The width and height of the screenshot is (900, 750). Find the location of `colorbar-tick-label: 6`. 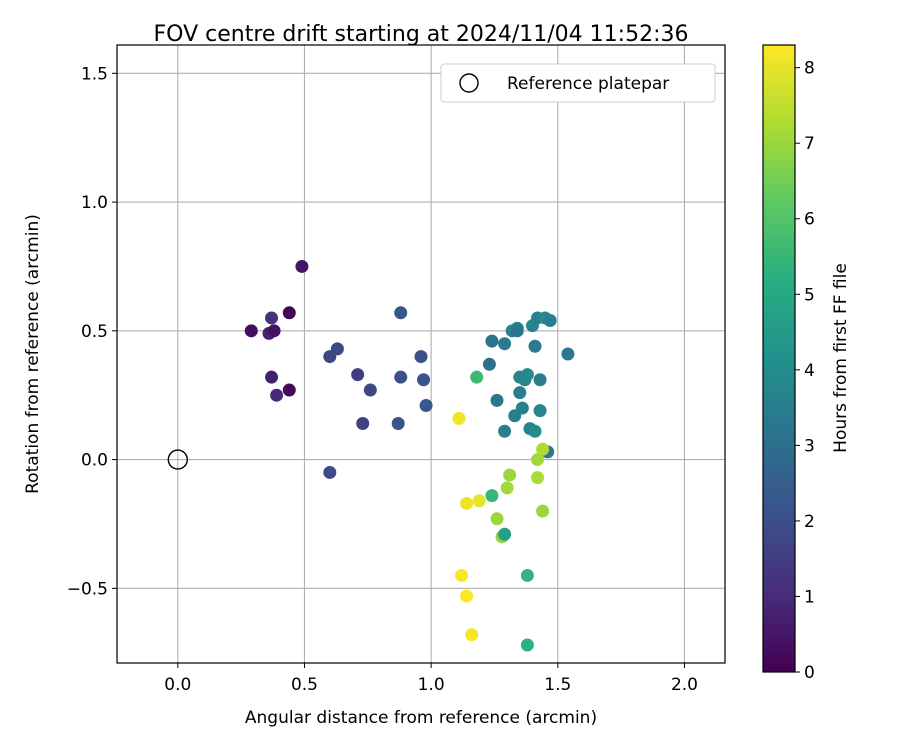

colorbar-tick-label: 6 is located at coordinates (809, 220).